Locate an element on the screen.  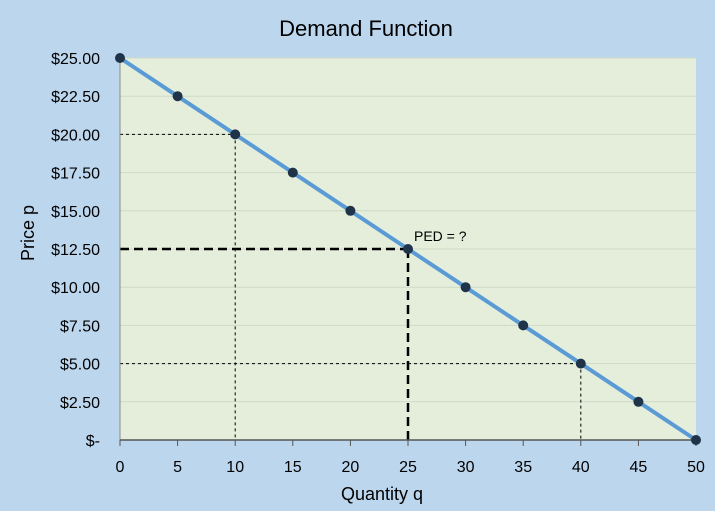
y-tick-label-2: $5.00 is located at coordinates (80, 365).